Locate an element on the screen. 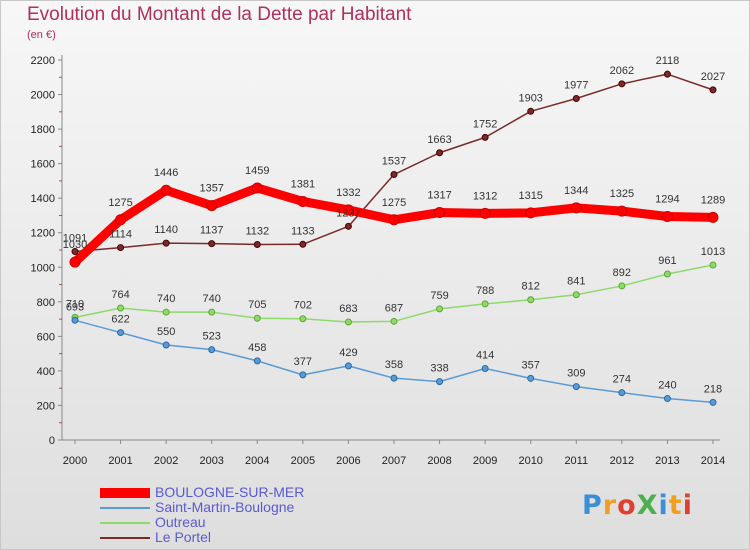  x-tick-label: 2003 is located at coordinates (211, 461).